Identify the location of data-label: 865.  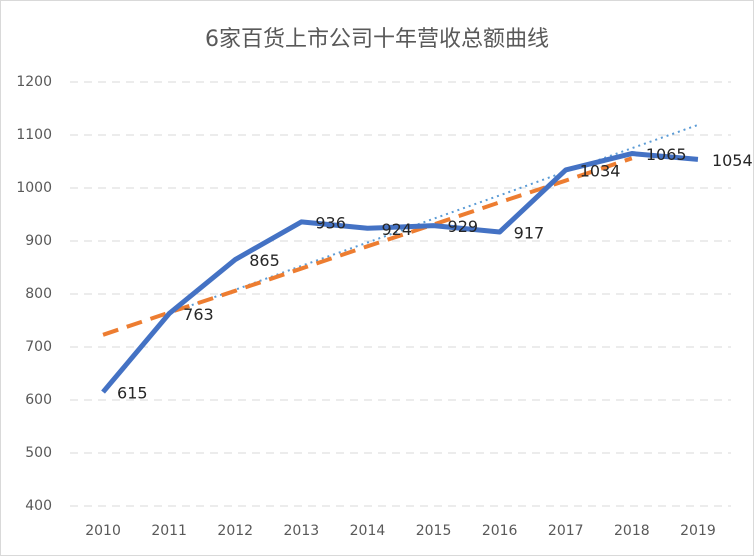
(264, 260).